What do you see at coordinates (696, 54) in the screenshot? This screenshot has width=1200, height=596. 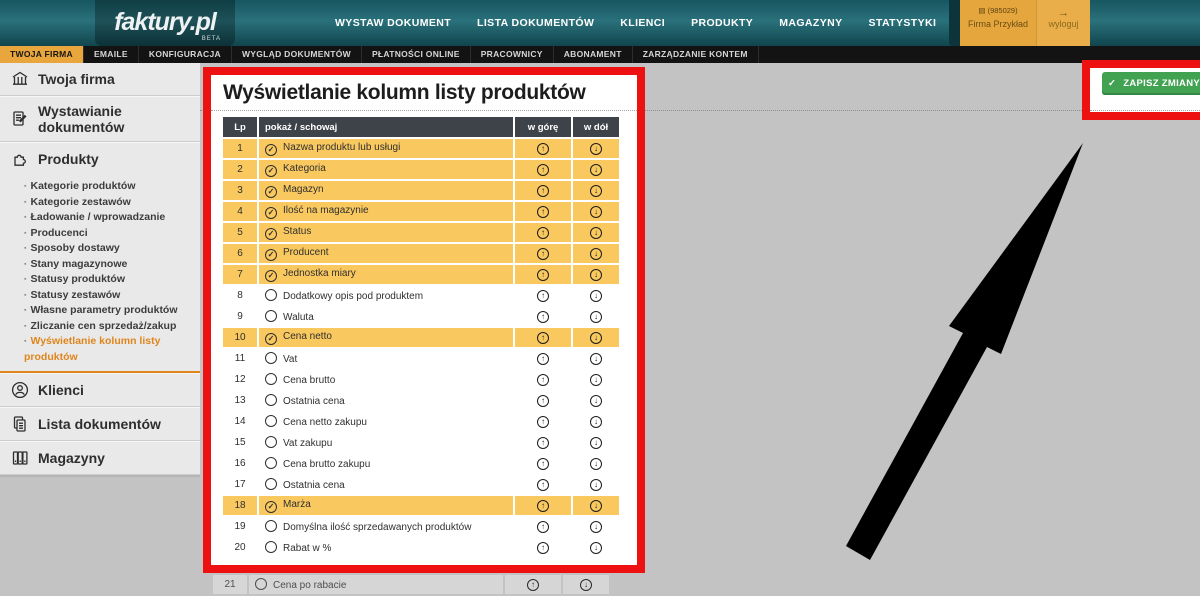 I see `subnav-item-zarz-dzanie-kontem: ZARZĄDZANIE KONTEM` at bounding box center [696, 54].